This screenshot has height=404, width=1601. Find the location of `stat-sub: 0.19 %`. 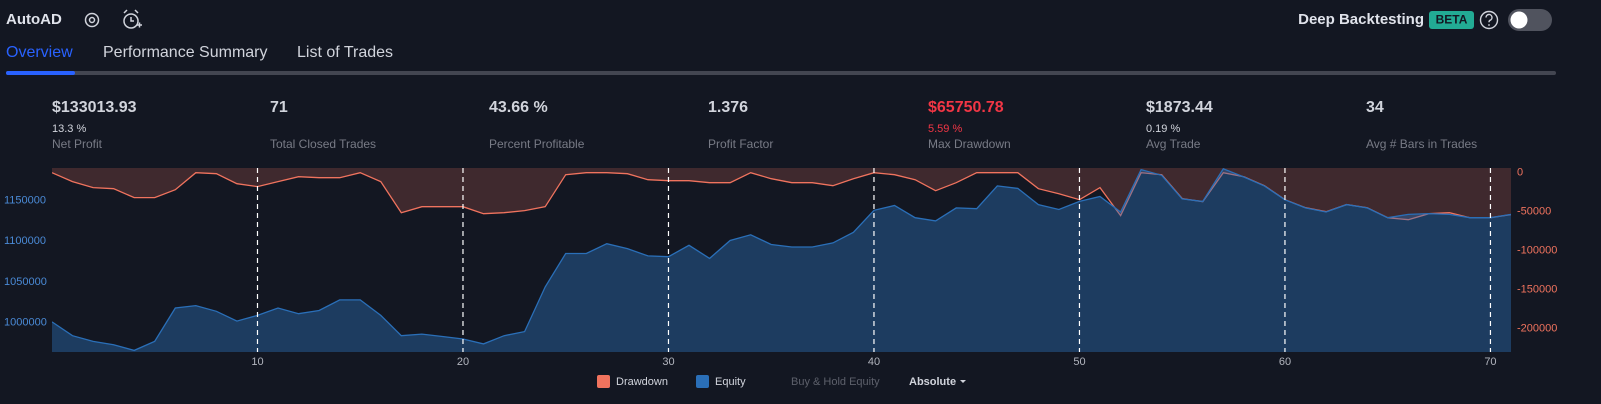

stat-sub: 0.19 % is located at coordinates (1163, 129).